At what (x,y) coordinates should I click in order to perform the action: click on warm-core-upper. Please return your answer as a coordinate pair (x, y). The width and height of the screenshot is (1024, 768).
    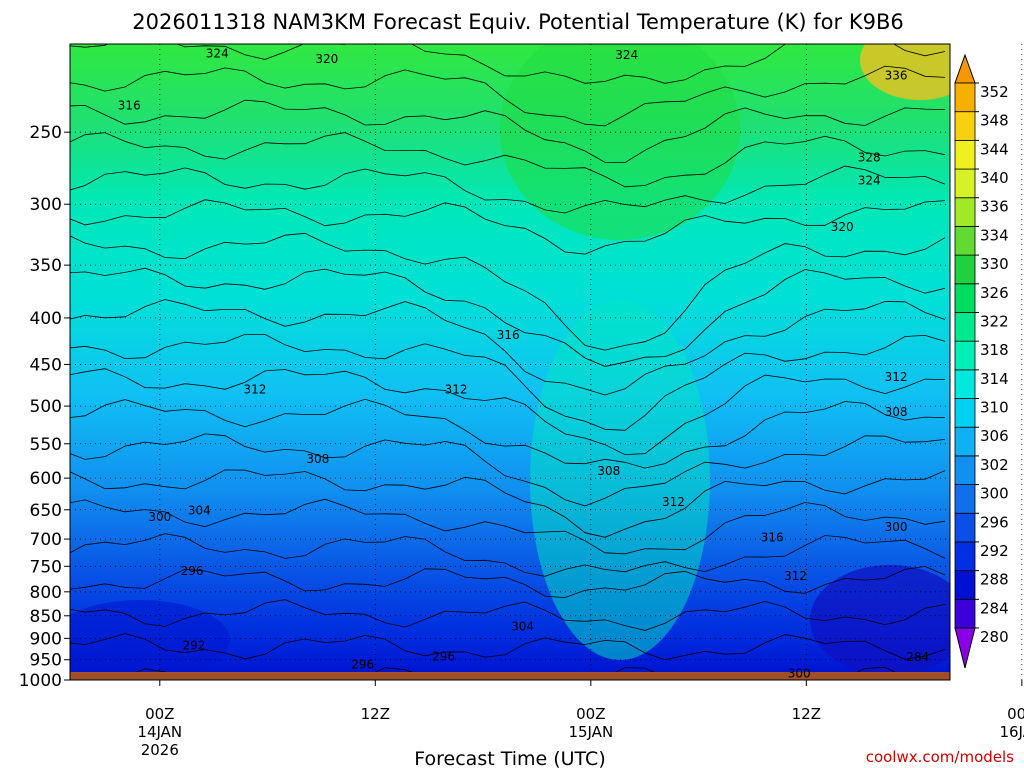
    Looking at the image, I should click on (620, 142).